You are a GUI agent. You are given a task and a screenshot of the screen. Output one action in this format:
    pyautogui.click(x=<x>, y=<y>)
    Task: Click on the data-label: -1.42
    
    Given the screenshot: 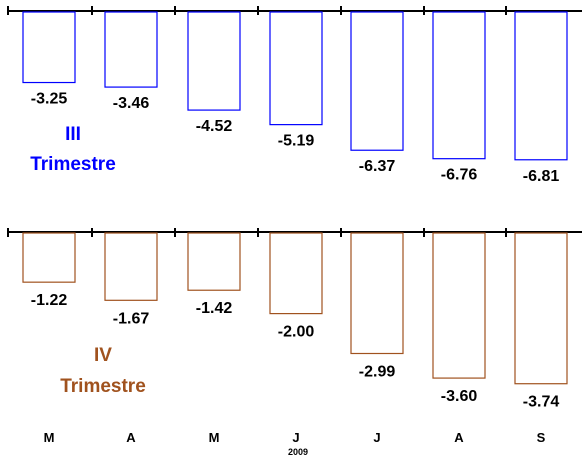 What is the action you would take?
    pyautogui.click(x=214, y=308)
    